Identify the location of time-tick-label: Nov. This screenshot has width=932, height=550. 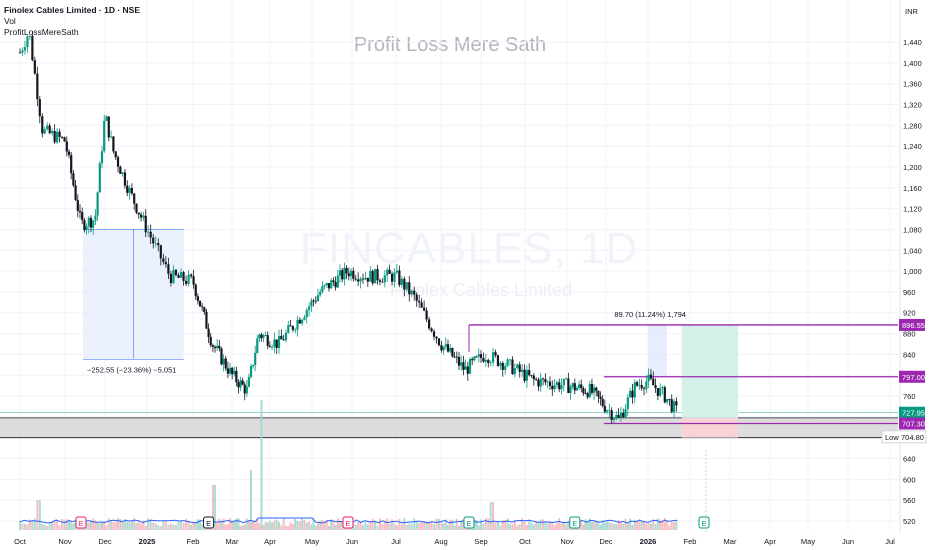
(567, 541).